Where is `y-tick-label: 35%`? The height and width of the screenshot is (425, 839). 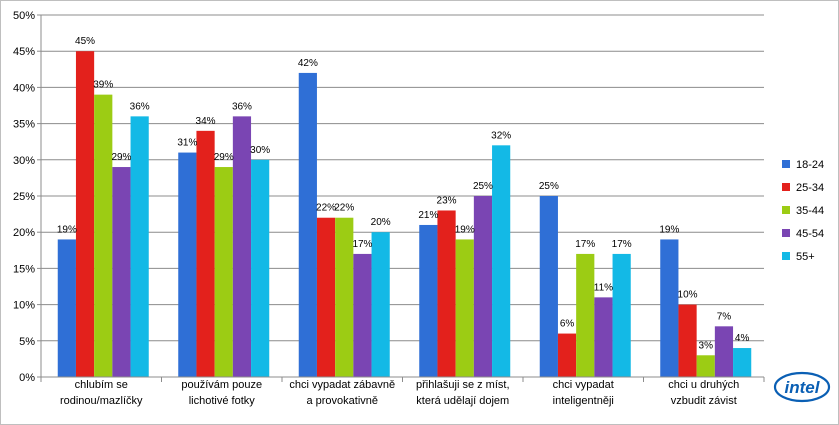 y-tick-label: 35% is located at coordinates (24, 125).